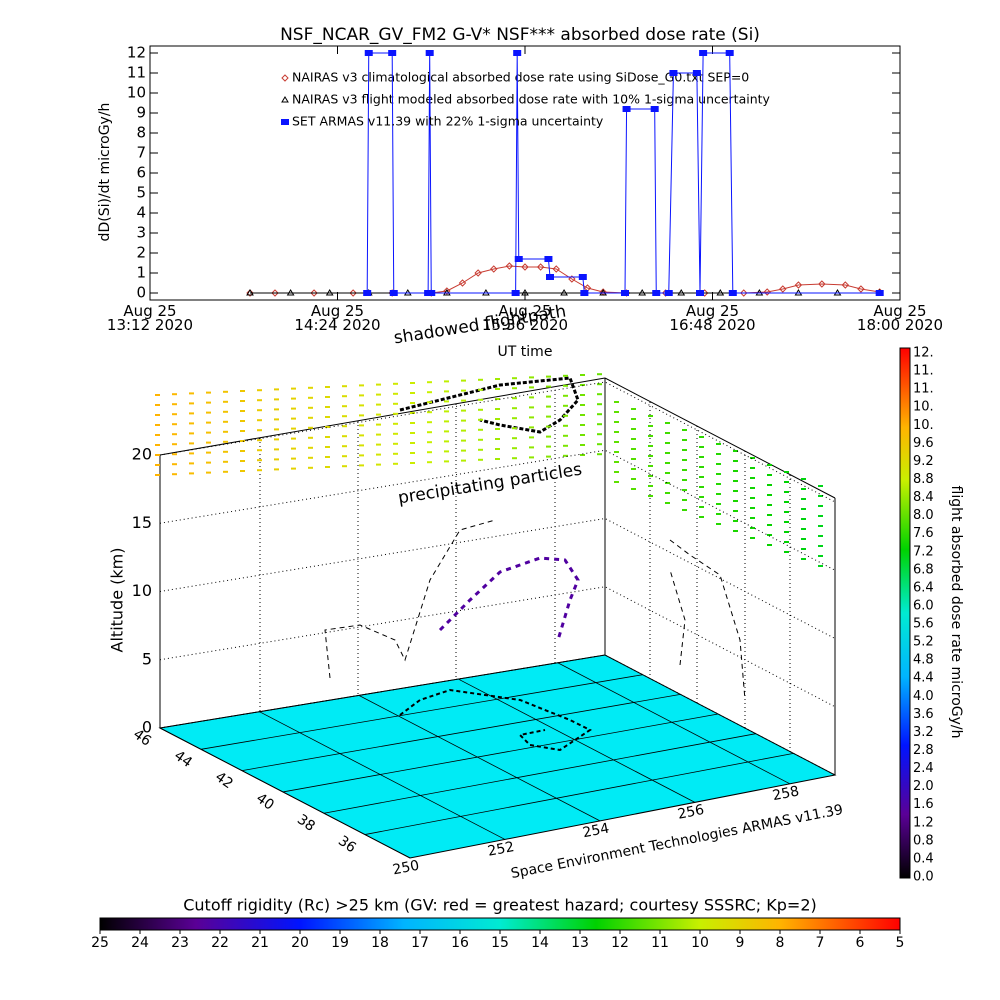  Describe the element at coordinates (100, 943) in the screenshot. I see `colorbar-tick-label: 25` at that location.